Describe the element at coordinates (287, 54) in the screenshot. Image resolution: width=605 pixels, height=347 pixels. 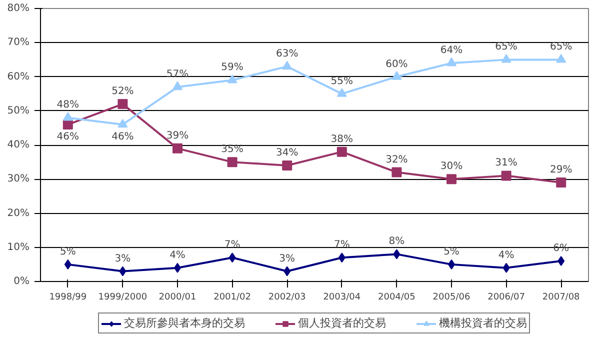
I see `data-label: 63%` at that location.